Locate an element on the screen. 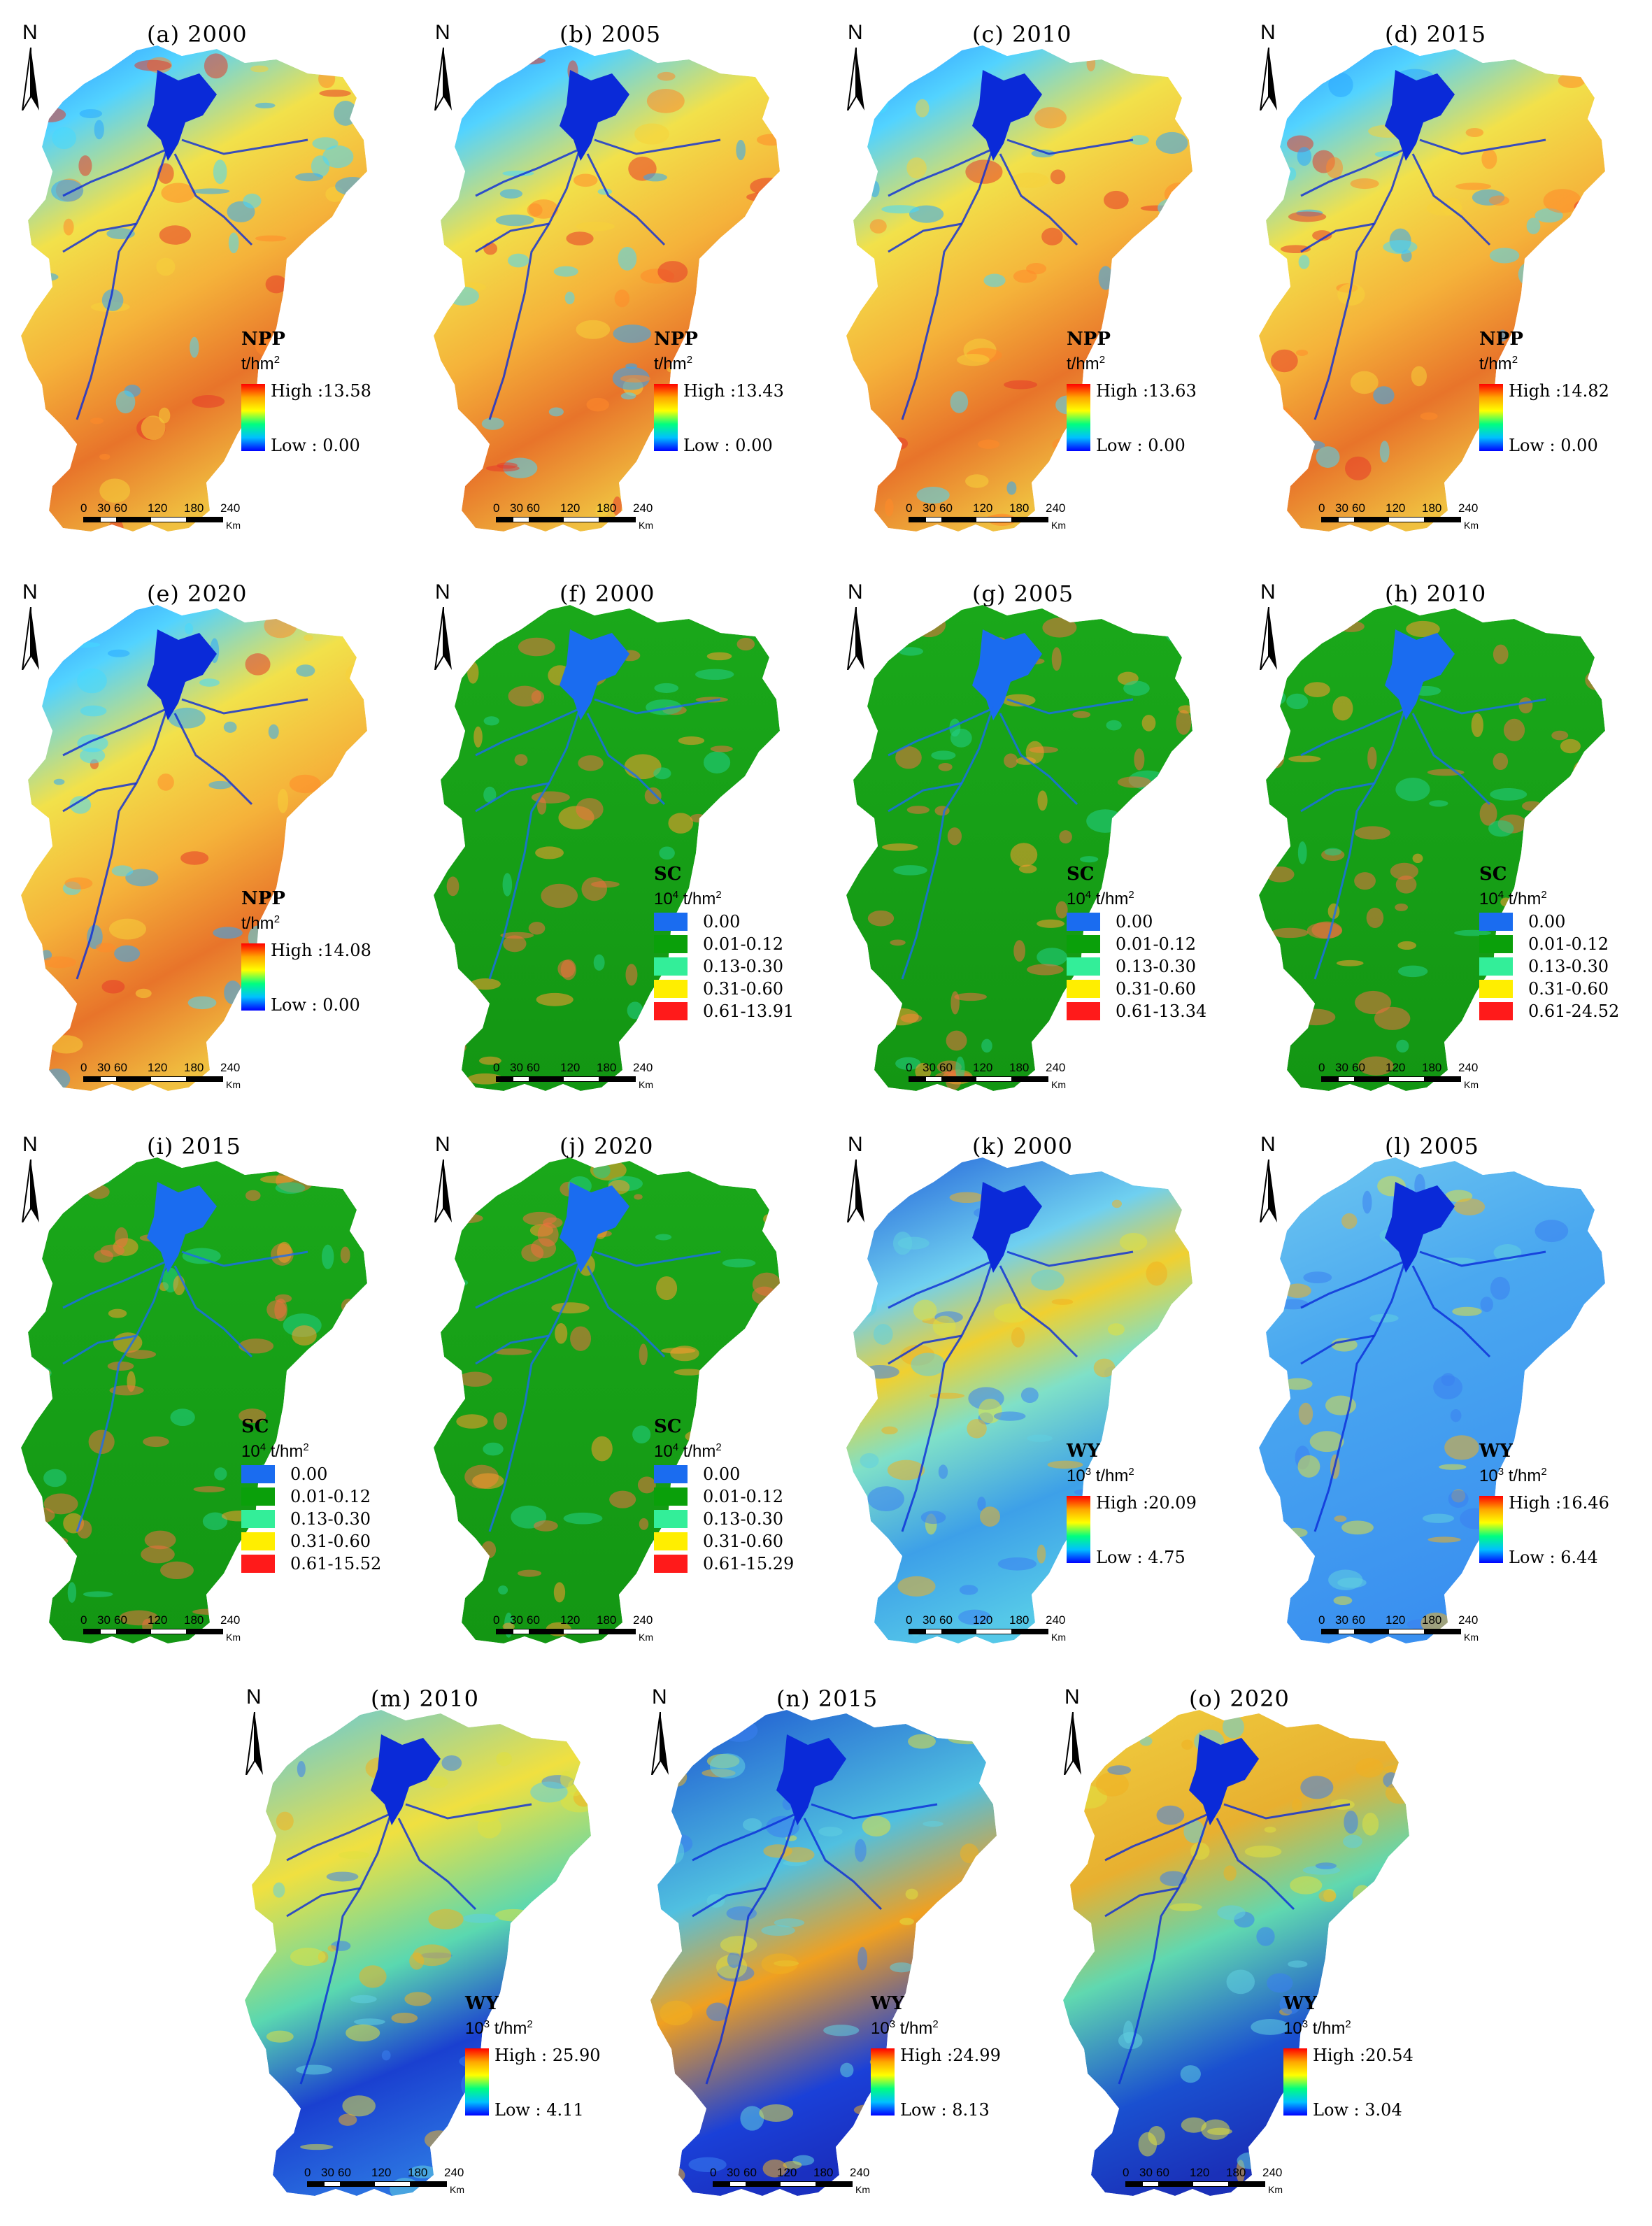 This screenshot has height=2226, width=1652. panel-title: (g) 2005 is located at coordinates (1023, 593).